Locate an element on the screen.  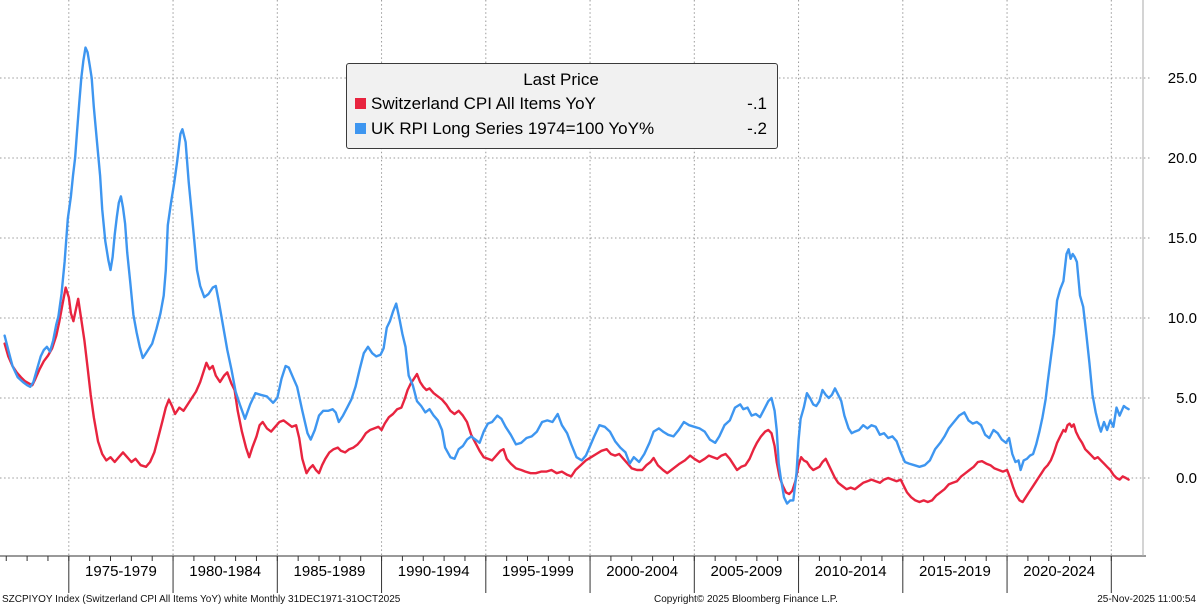
y-axis-tick-label: 15.0 is located at coordinates (1182, 238).